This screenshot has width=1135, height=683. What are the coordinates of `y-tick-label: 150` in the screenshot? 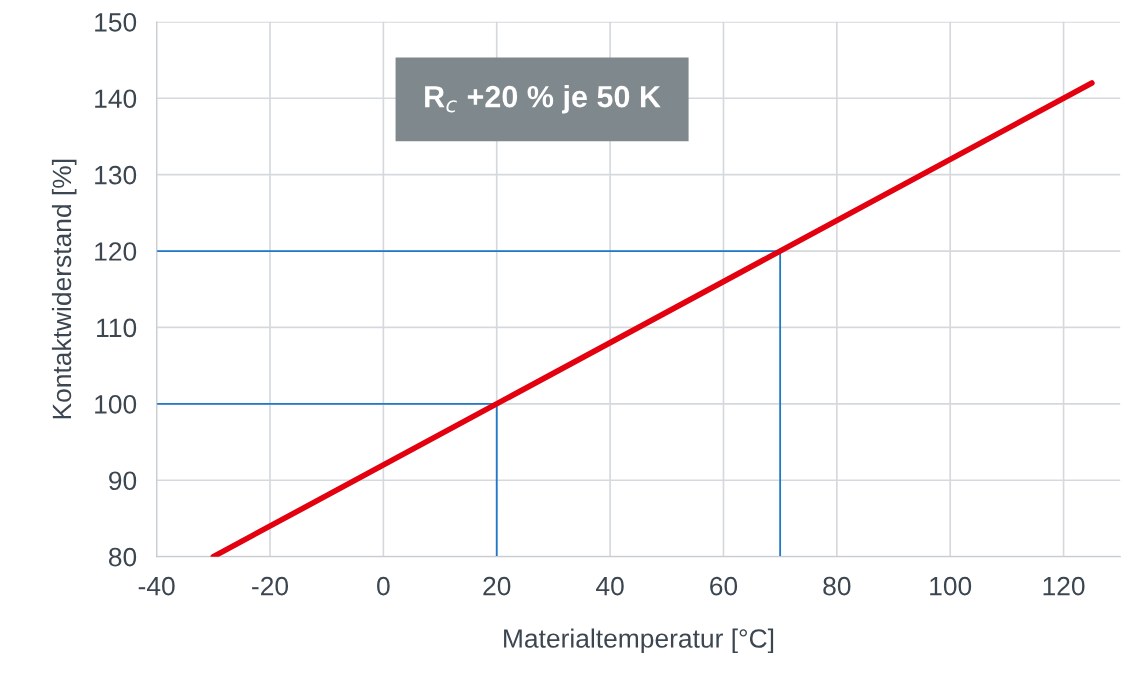 It's located at (116, 22).